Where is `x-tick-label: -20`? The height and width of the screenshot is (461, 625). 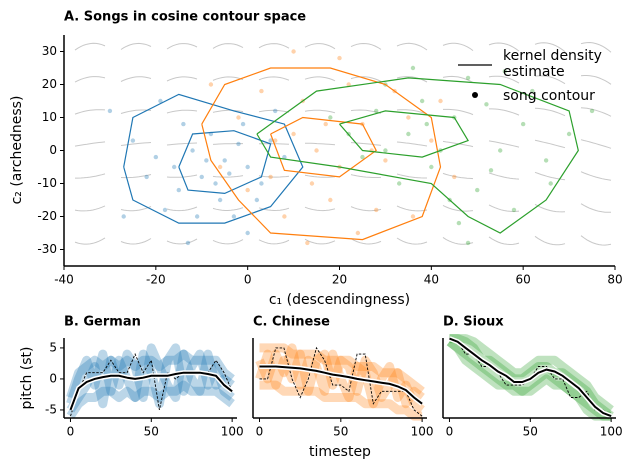
x-tick-label: -20 is located at coordinates (156, 280).